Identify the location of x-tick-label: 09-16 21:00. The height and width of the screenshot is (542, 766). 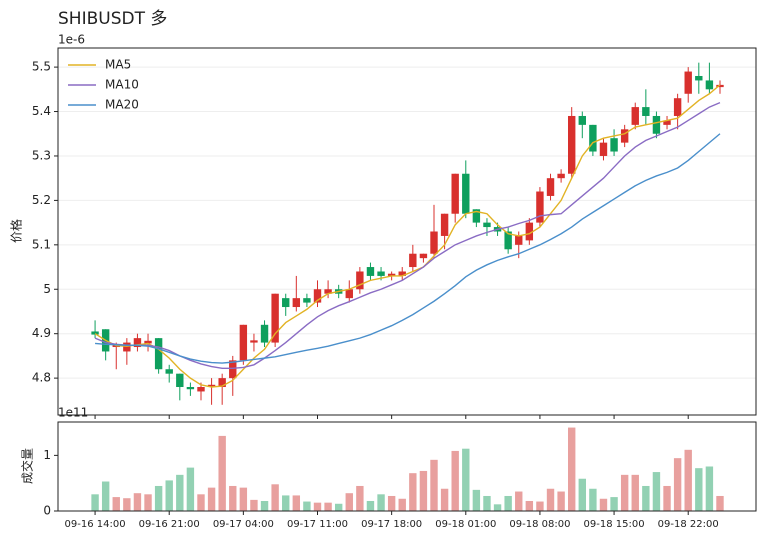
(169, 524).